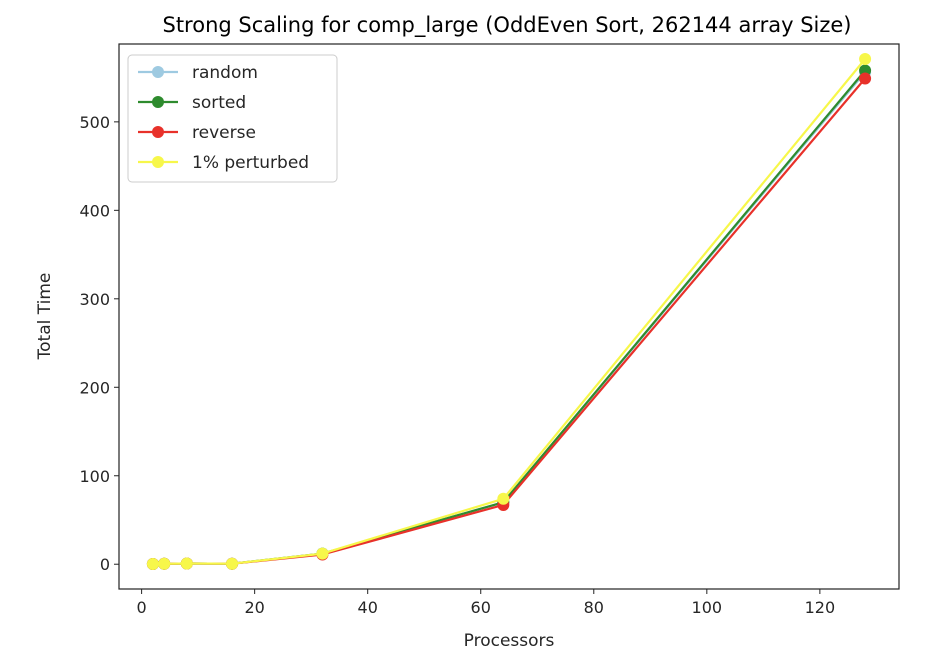  What do you see at coordinates (94, 387) in the screenshot?
I see `y-tick-label: 200` at bounding box center [94, 387].